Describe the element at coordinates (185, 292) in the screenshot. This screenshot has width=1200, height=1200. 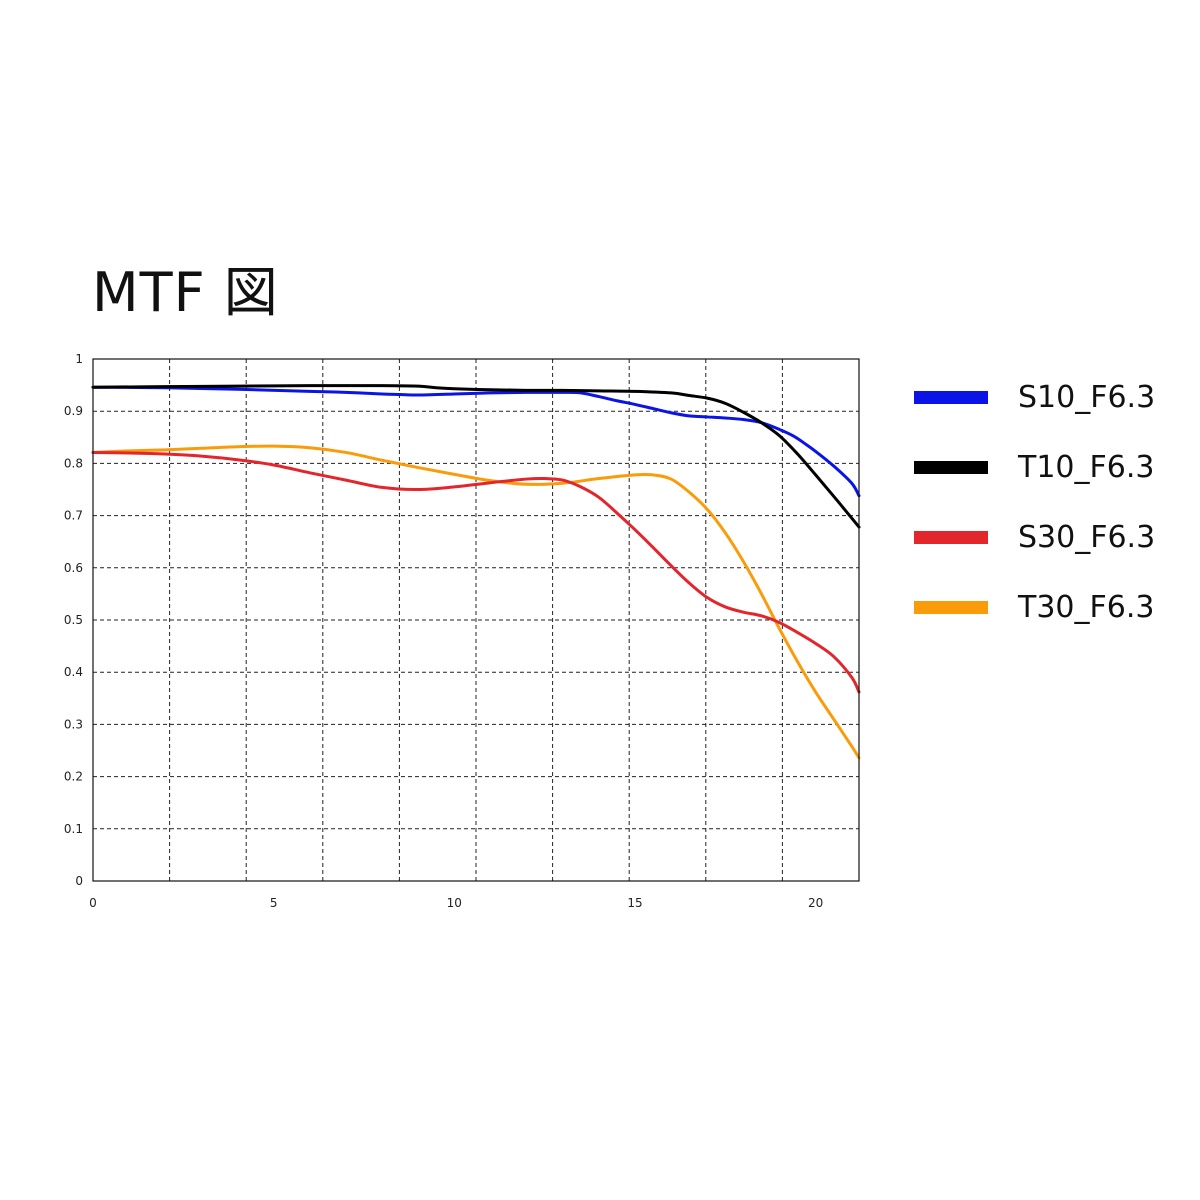
I see `chart-title: MTF 図` at that location.